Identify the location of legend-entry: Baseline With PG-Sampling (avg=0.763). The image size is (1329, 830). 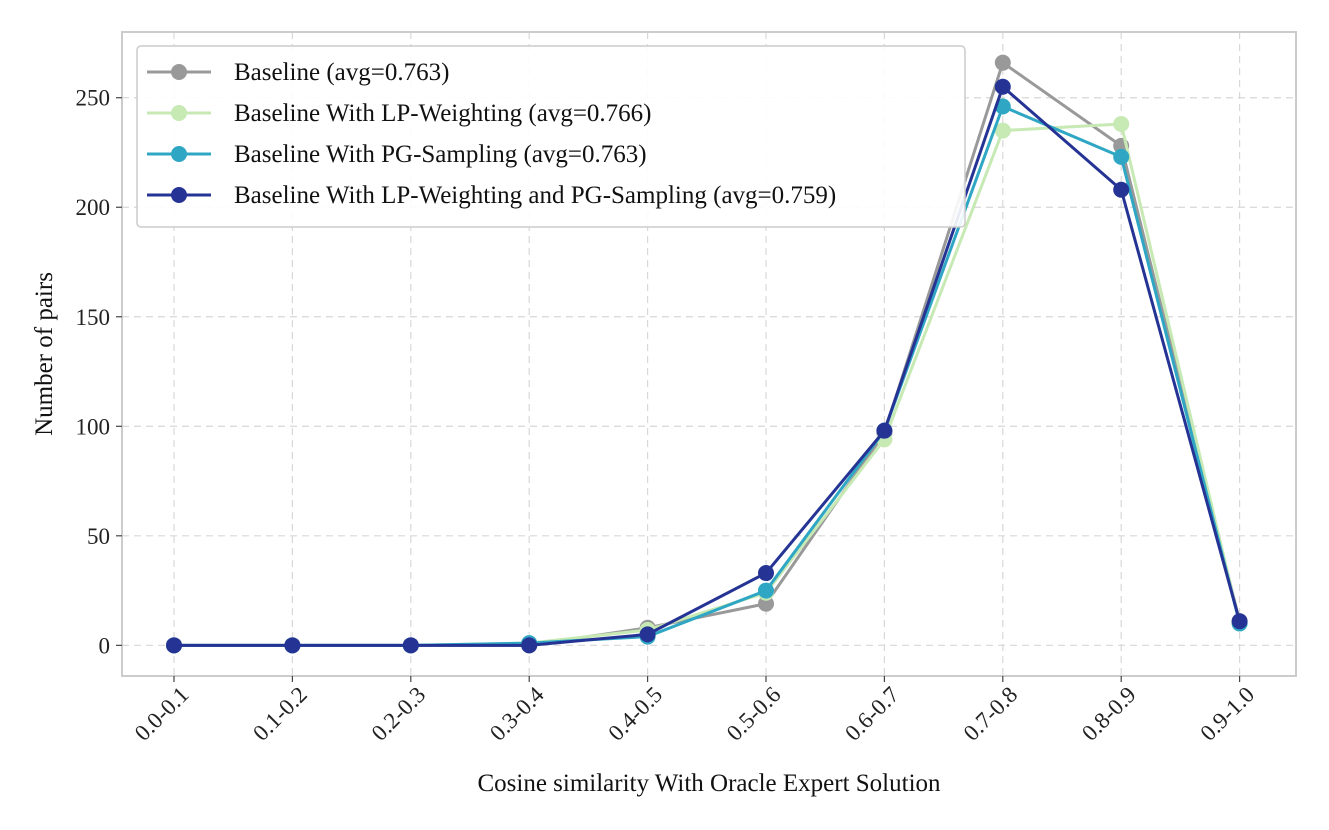
(397, 154).